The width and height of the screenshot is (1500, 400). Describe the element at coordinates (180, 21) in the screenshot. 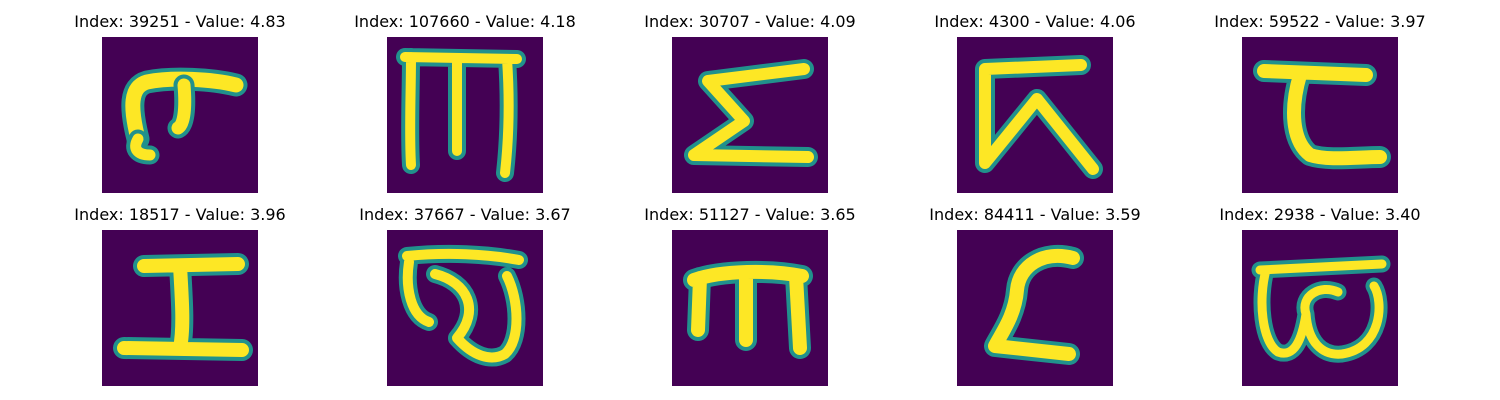

I see `panel-title: Index: 39251 - Value: 4.83` at that location.